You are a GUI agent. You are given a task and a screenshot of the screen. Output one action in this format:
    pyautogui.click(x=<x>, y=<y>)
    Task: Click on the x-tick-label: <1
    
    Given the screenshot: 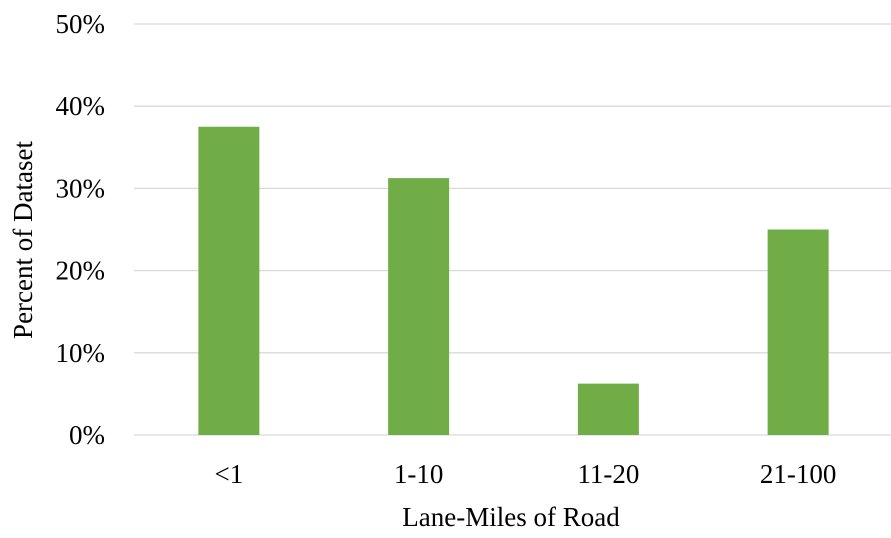 What is the action you would take?
    pyautogui.click(x=229, y=474)
    